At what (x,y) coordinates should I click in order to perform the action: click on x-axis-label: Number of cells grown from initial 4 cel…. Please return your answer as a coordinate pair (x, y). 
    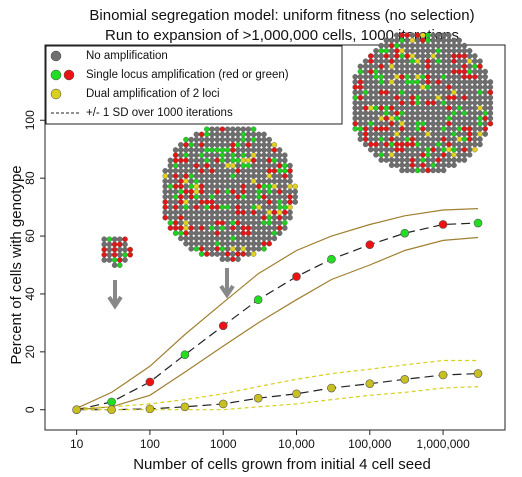
    Looking at the image, I should click on (282, 464).